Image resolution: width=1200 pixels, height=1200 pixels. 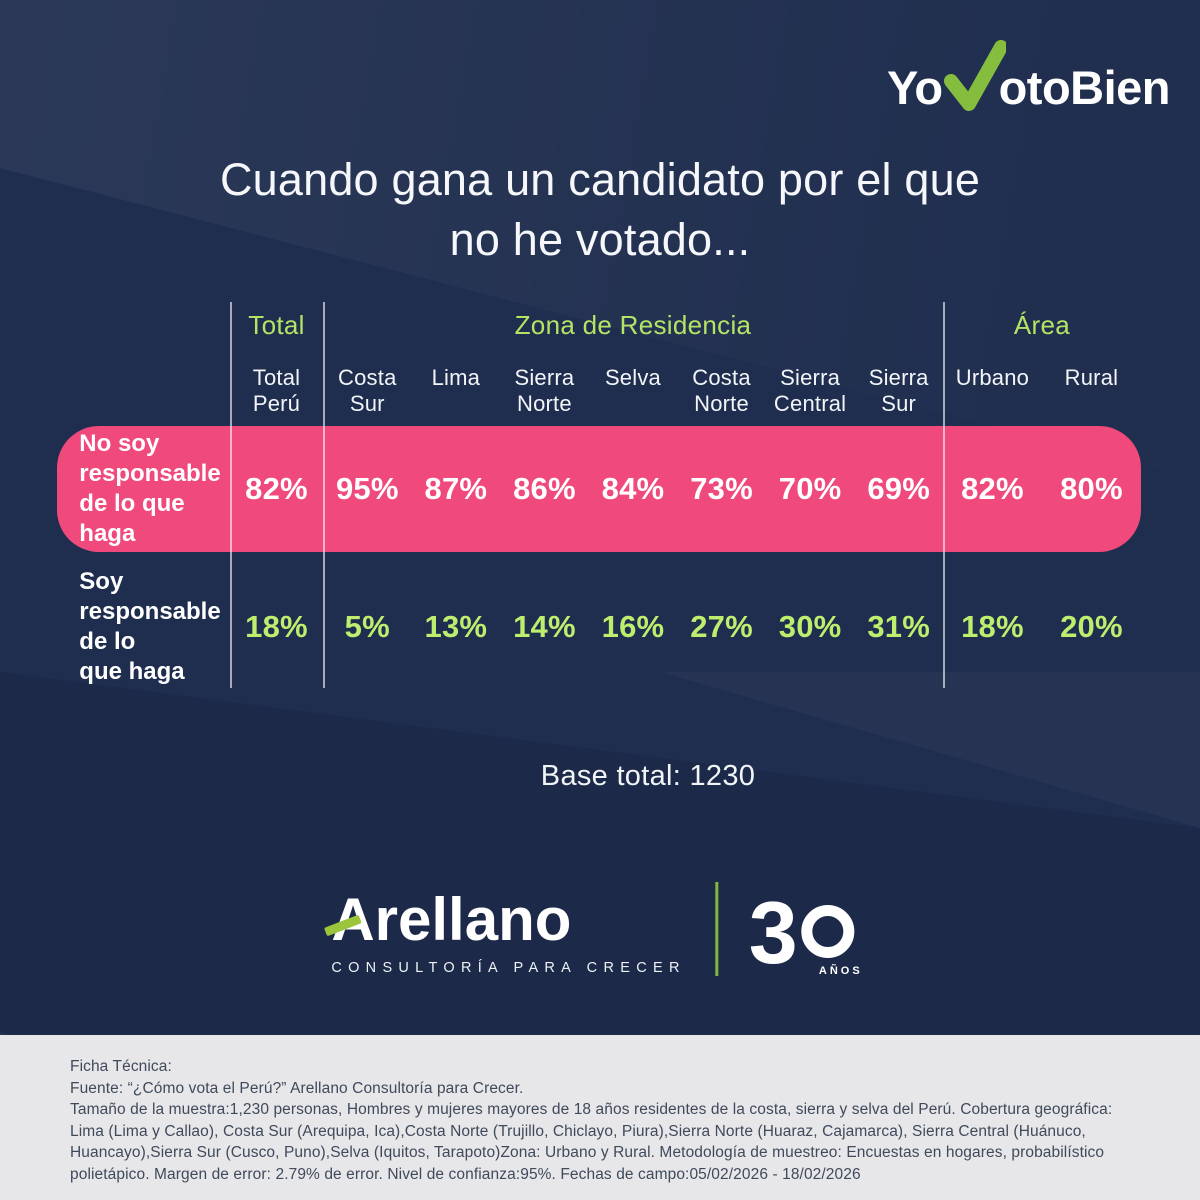 I want to click on value-cell: 69%, so click(x=898, y=488).